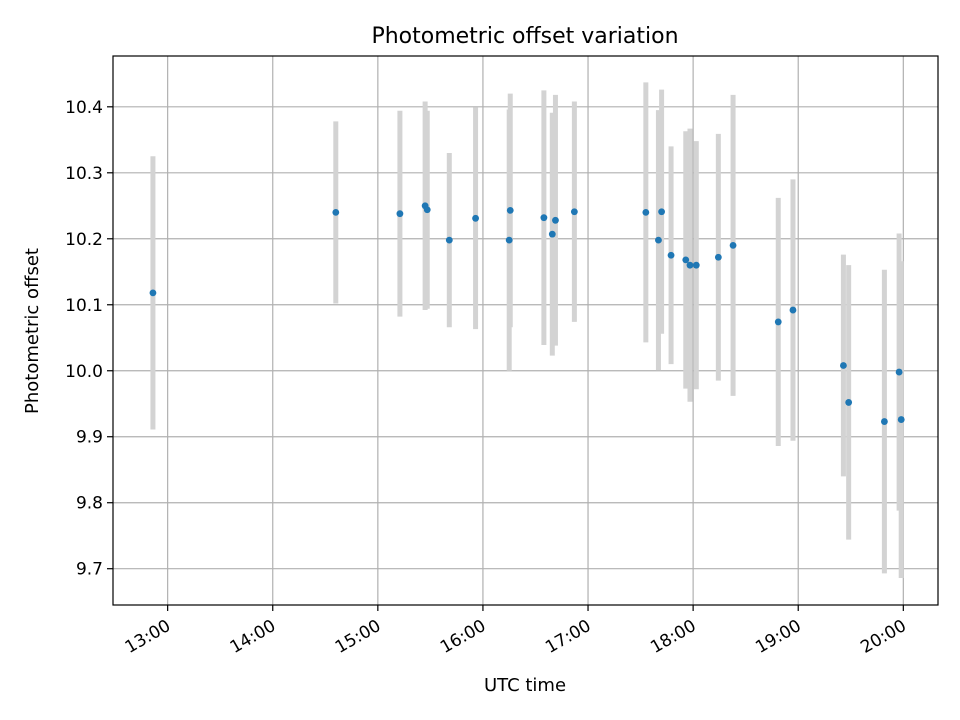 This screenshot has height=720, width=960. Describe the element at coordinates (148, 637) in the screenshot. I see `x-tick-label: 13:00` at that location.